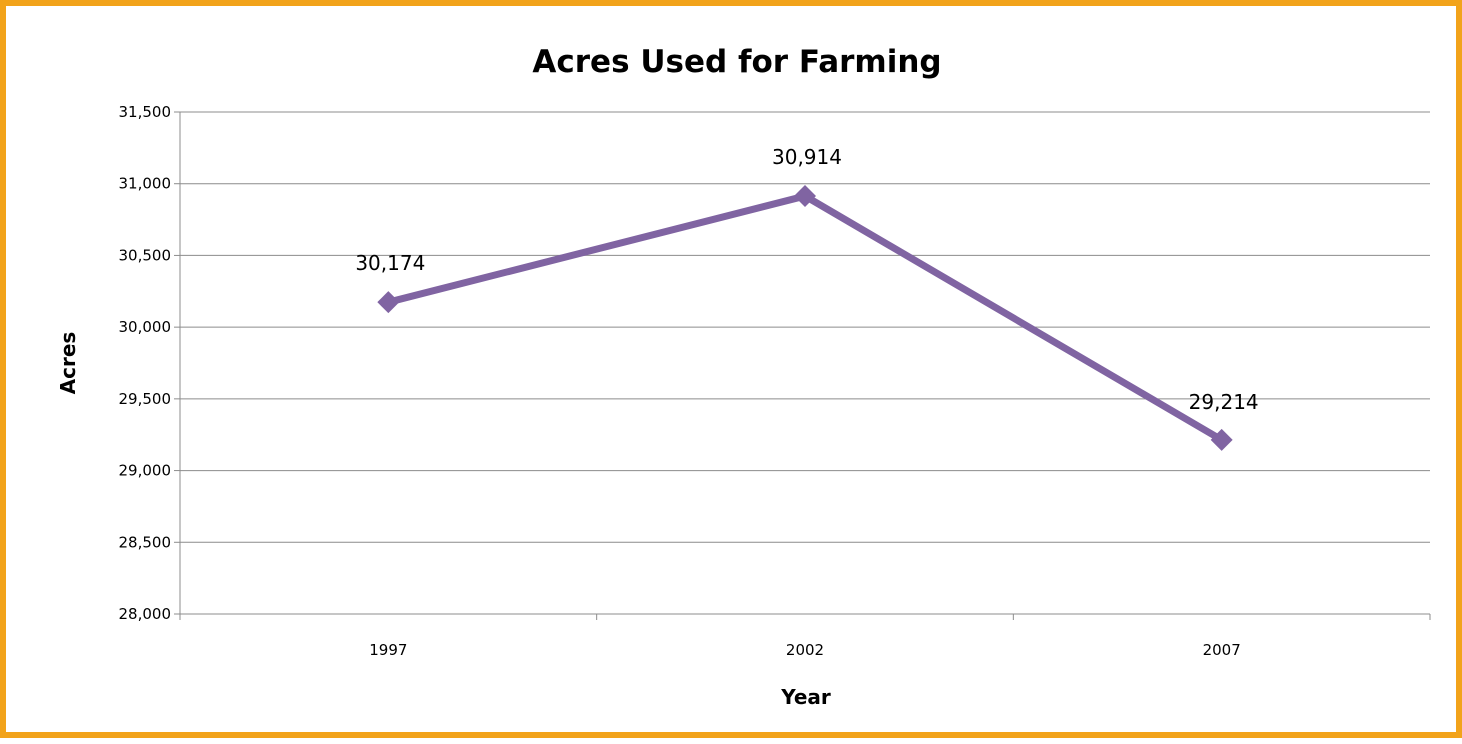  What do you see at coordinates (805, 697) in the screenshot?
I see `x-axis-title: Year` at bounding box center [805, 697].